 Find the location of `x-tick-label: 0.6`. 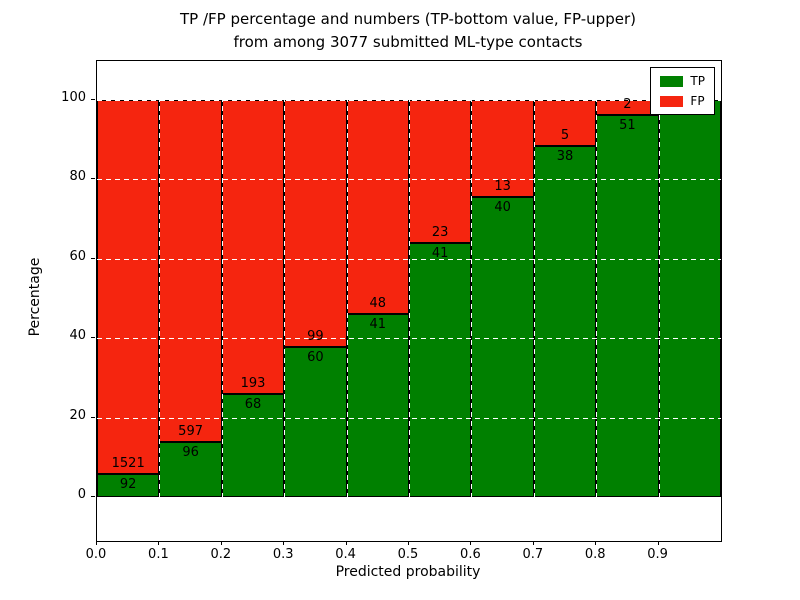

x-tick-label: 0.6 is located at coordinates (470, 554).